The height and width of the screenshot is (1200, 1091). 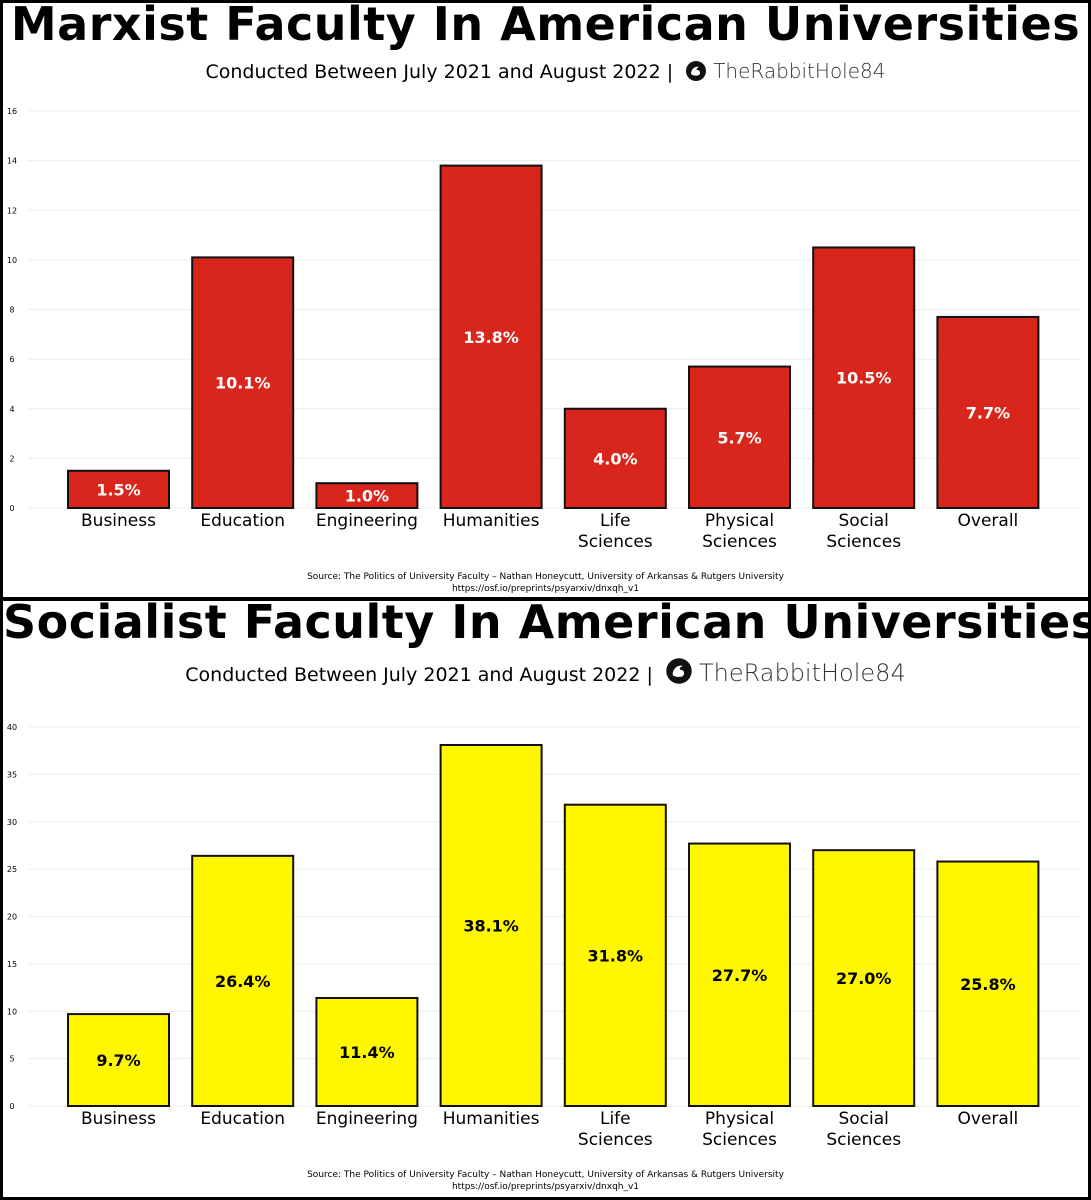 What do you see at coordinates (12, 869) in the screenshot?
I see `y-tick-label: 25` at bounding box center [12, 869].